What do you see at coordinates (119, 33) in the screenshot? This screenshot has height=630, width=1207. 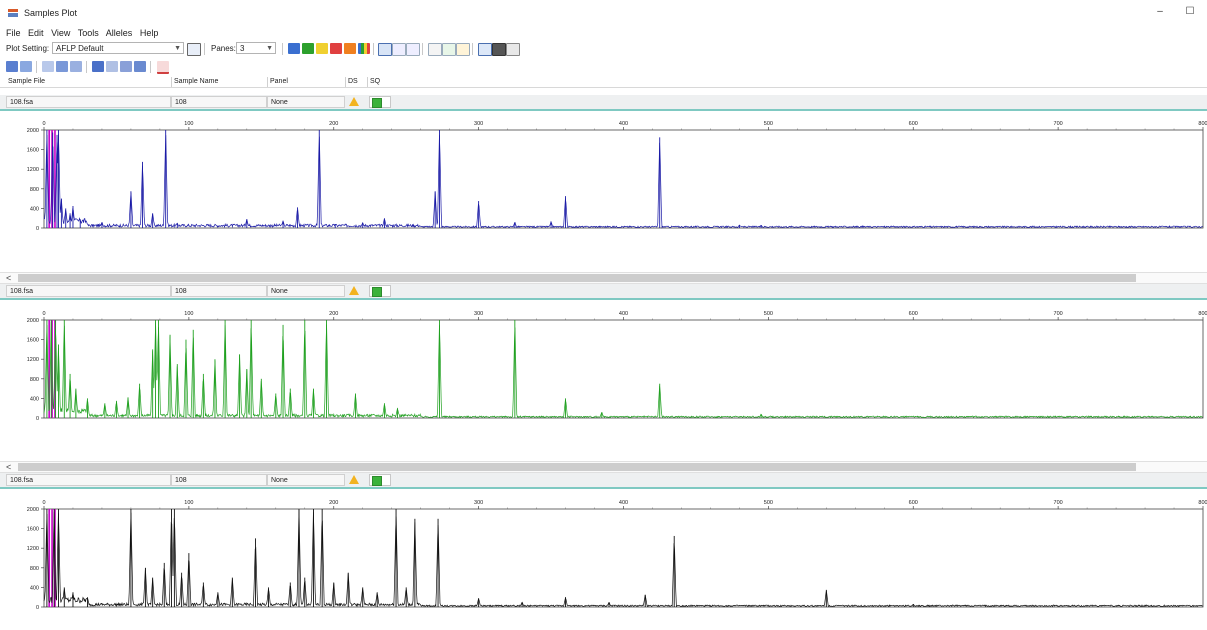 I see `menu-alleles: Alleles` at bounding box center [119, 33].